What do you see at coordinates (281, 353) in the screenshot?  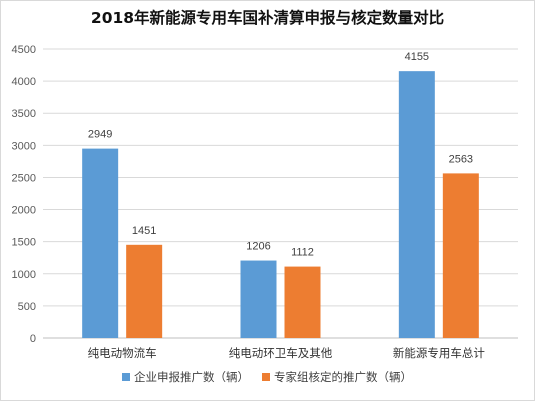 I see `category-label: 纯电动环卫车及其他` at bounding box center [281, 353].